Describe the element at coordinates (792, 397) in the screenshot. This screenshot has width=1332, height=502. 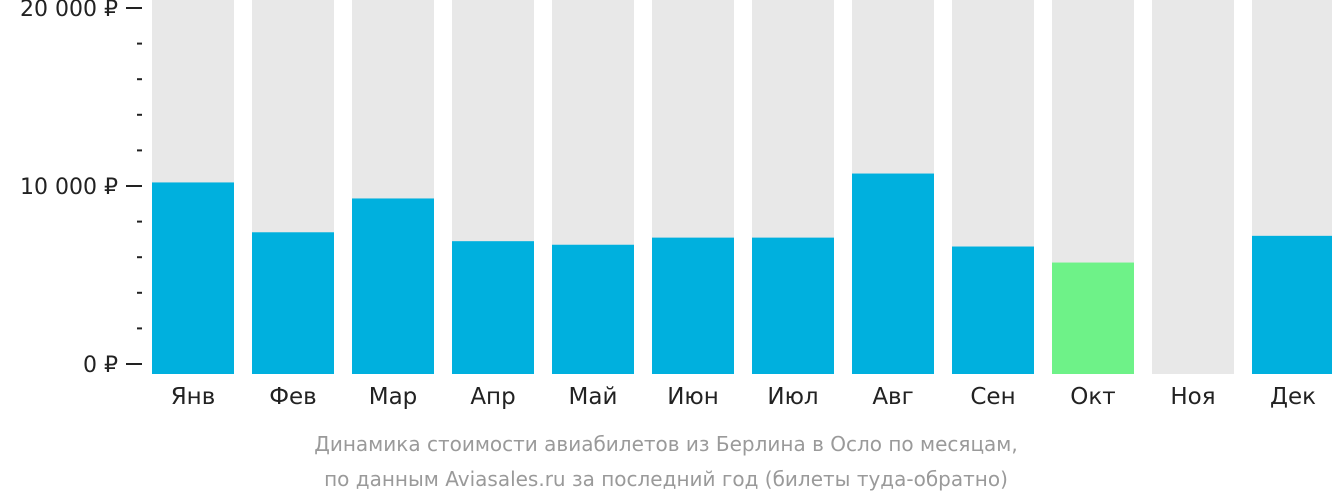
I see `x-tick-label: Июл` at that location.